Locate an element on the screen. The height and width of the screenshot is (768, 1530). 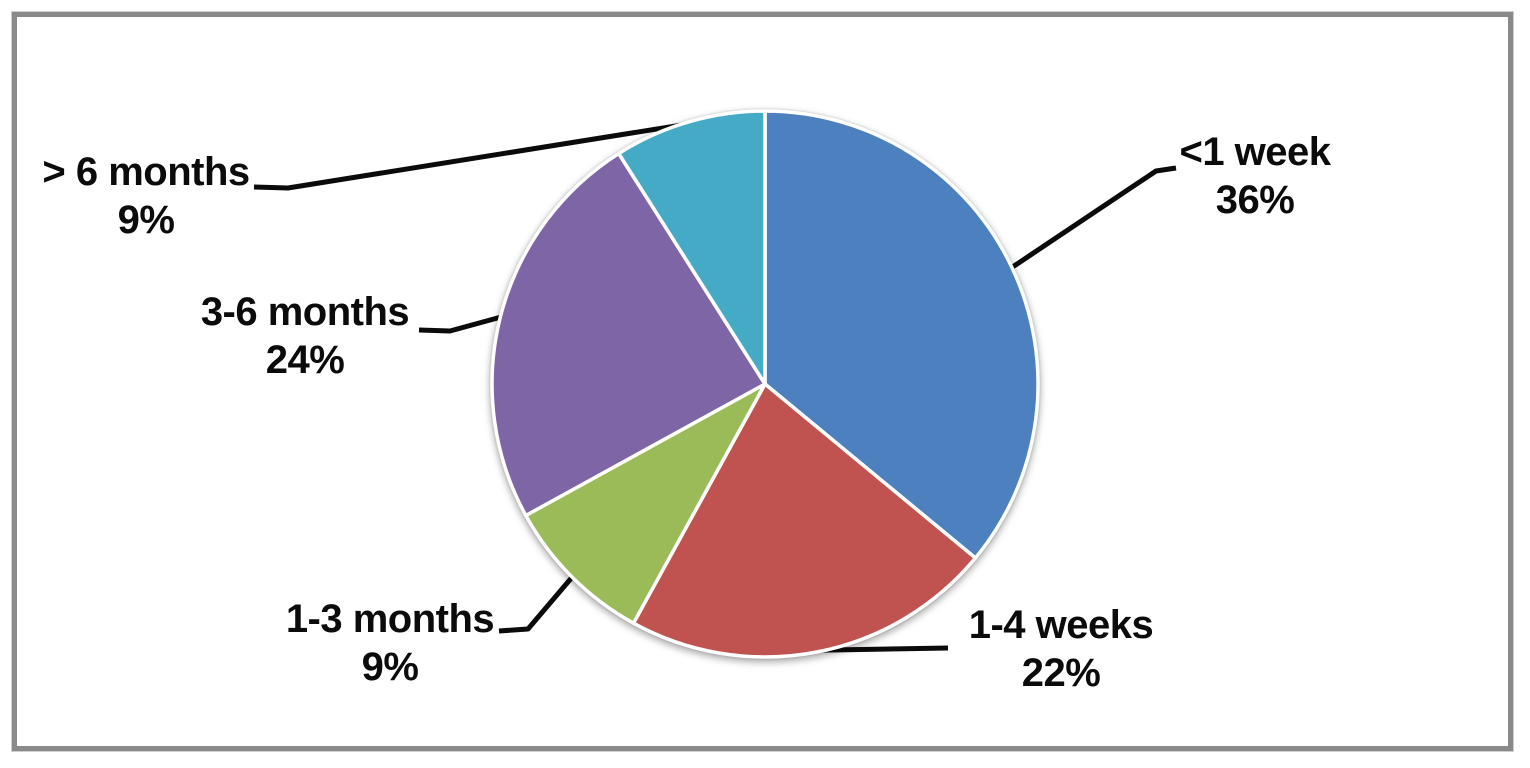
pie-slice-3-6-months is located at coordinates (628, 334).